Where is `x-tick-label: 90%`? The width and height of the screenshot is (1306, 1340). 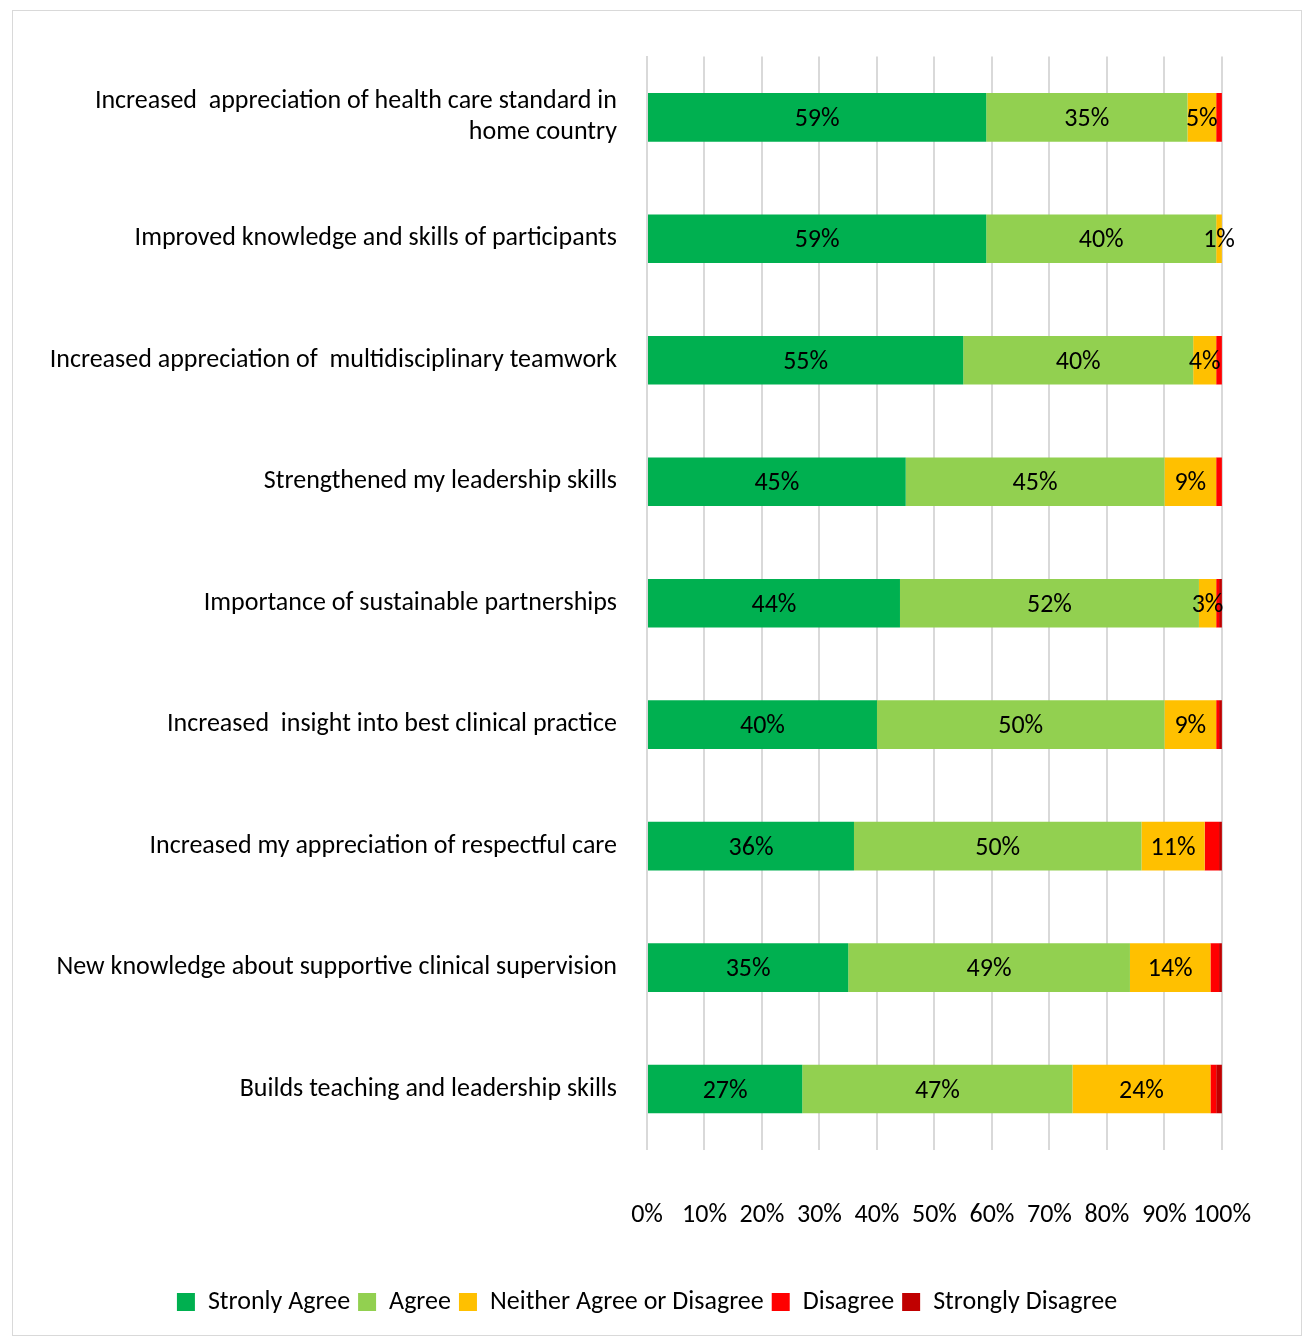
x-tick-label: 90% is located at coordinates (1164, 1212).